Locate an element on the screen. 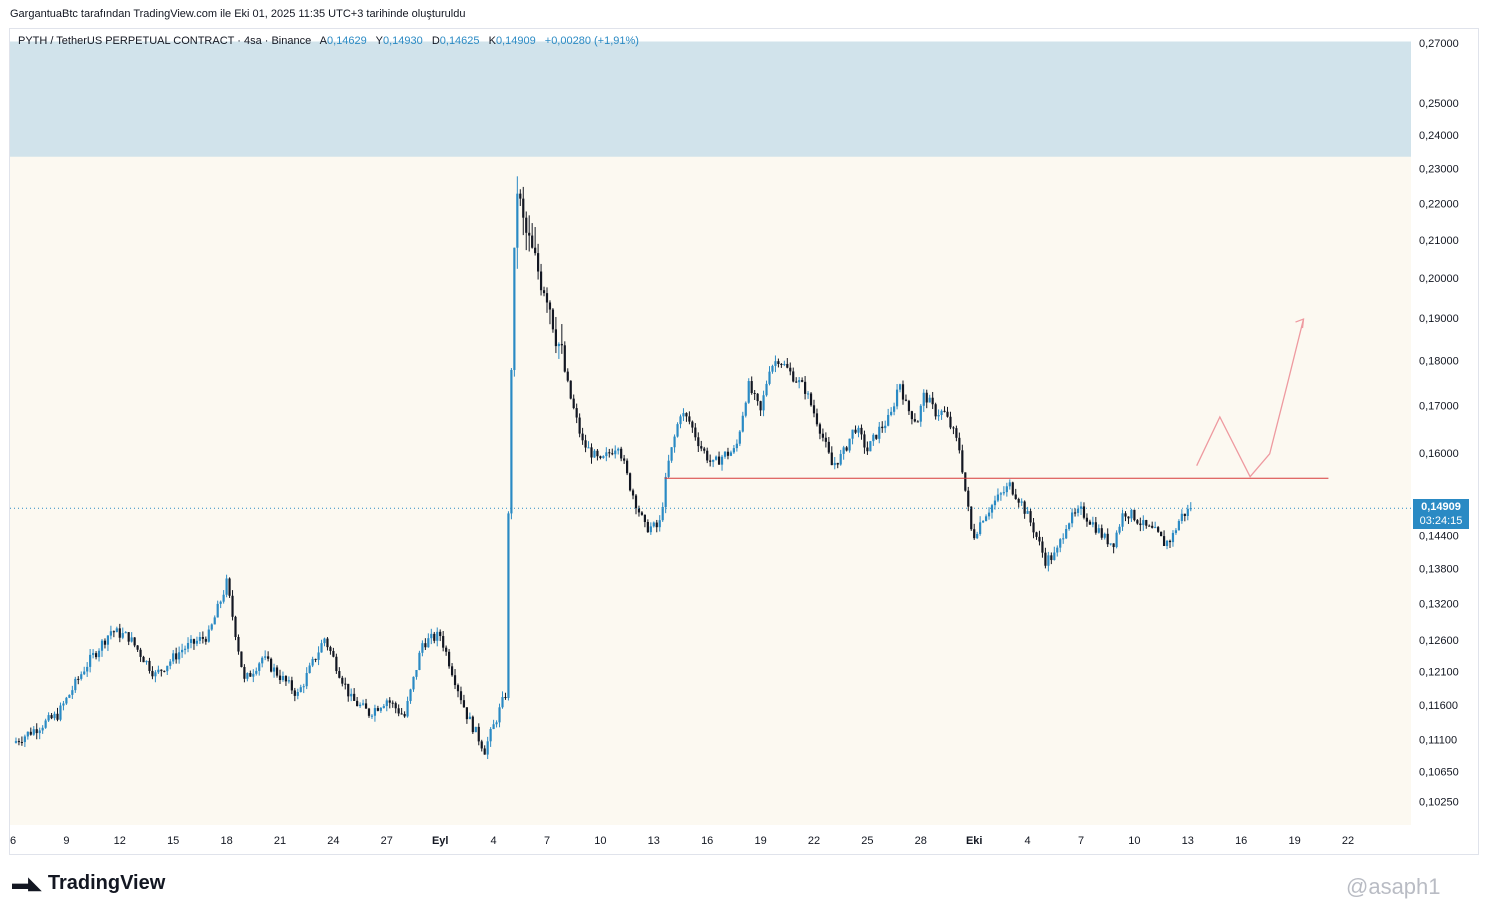 The width and height of the screenshot is (1489, 915). bar-countdown: 03:24:15 is located at coordinates (1441, 521).